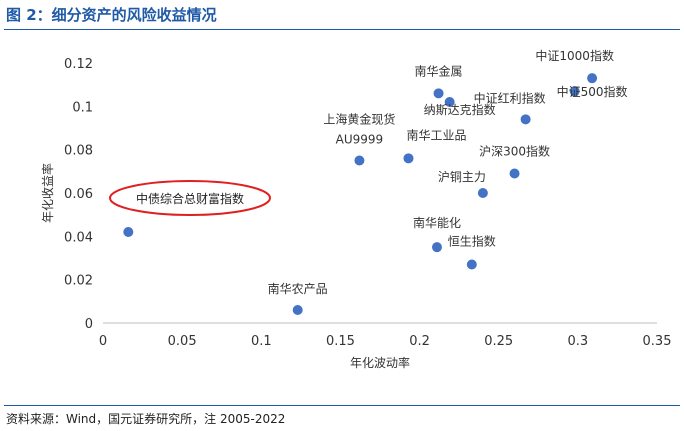  What do you see at coordinates (146, 419) in the screenshot?
I see `source-note: 资料来源：Wind，国元证券研究所，注 2005-2022` at bounding box center [146, 419].